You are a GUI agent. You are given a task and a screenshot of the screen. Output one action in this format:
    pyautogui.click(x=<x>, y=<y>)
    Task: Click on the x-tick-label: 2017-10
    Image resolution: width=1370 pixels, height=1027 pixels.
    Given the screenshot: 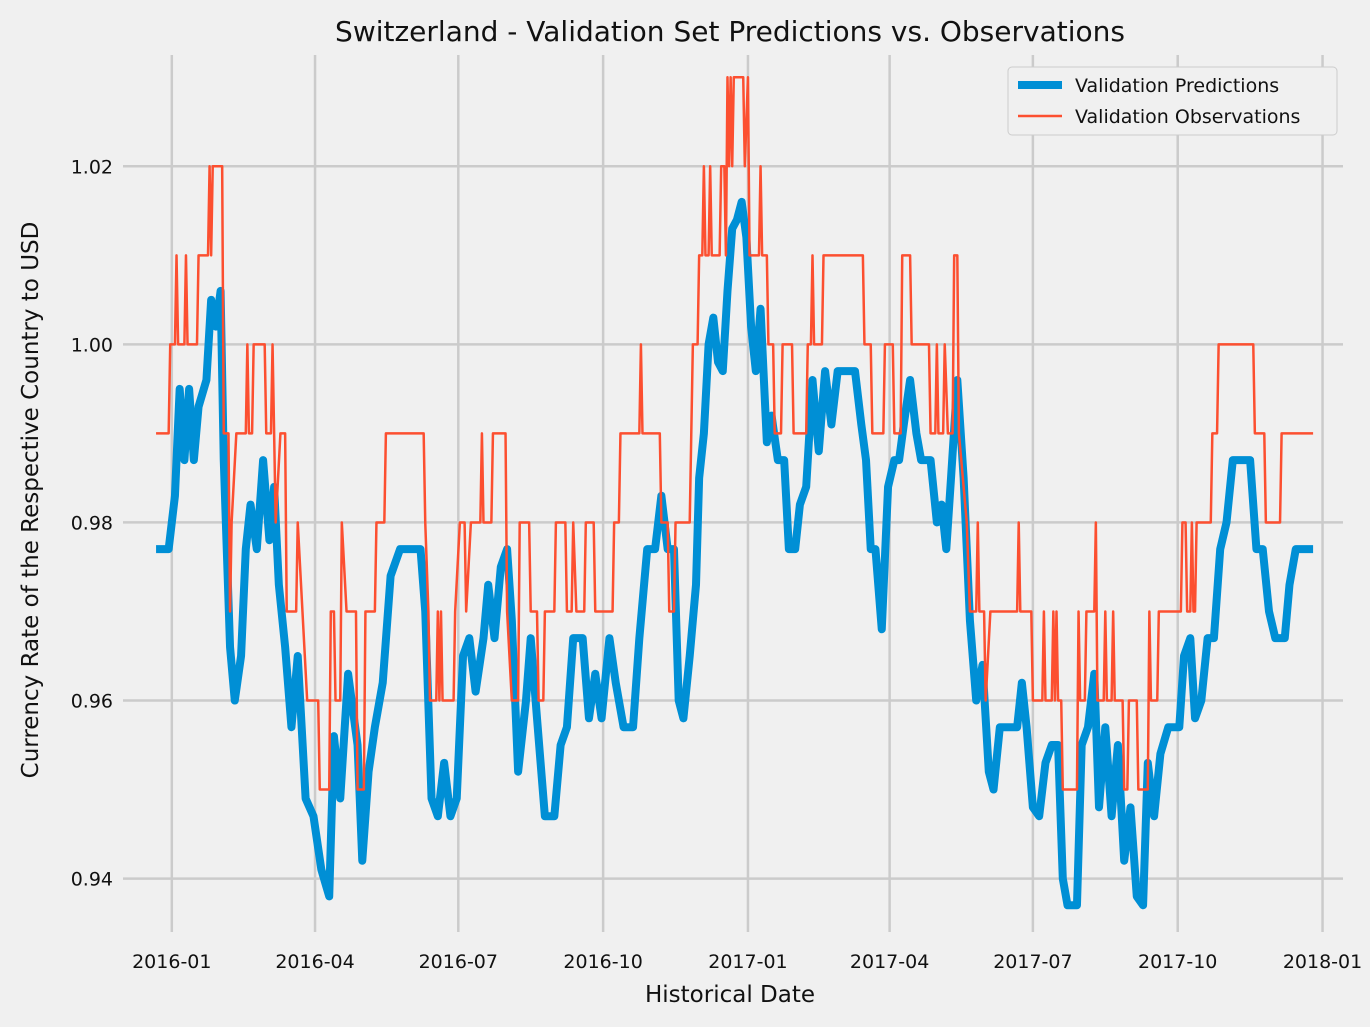 What is the action you would take?
    pyautogui.click(x=1177, y=962)
    